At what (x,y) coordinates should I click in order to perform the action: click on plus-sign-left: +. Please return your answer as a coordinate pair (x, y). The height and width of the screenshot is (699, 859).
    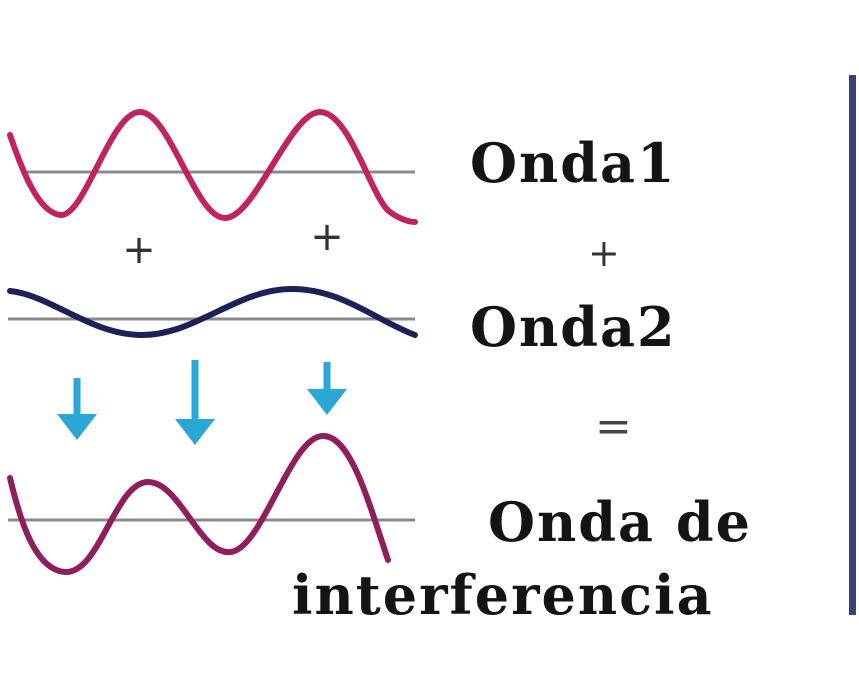
    Looking at the image, I should click on (139, 250).